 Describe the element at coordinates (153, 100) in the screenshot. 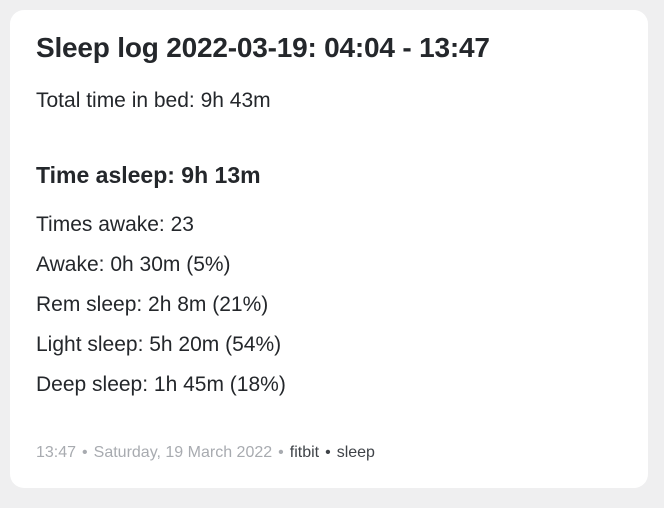

I see `total-time-in-bed: Total time in bed: 9h 43m` at that location.